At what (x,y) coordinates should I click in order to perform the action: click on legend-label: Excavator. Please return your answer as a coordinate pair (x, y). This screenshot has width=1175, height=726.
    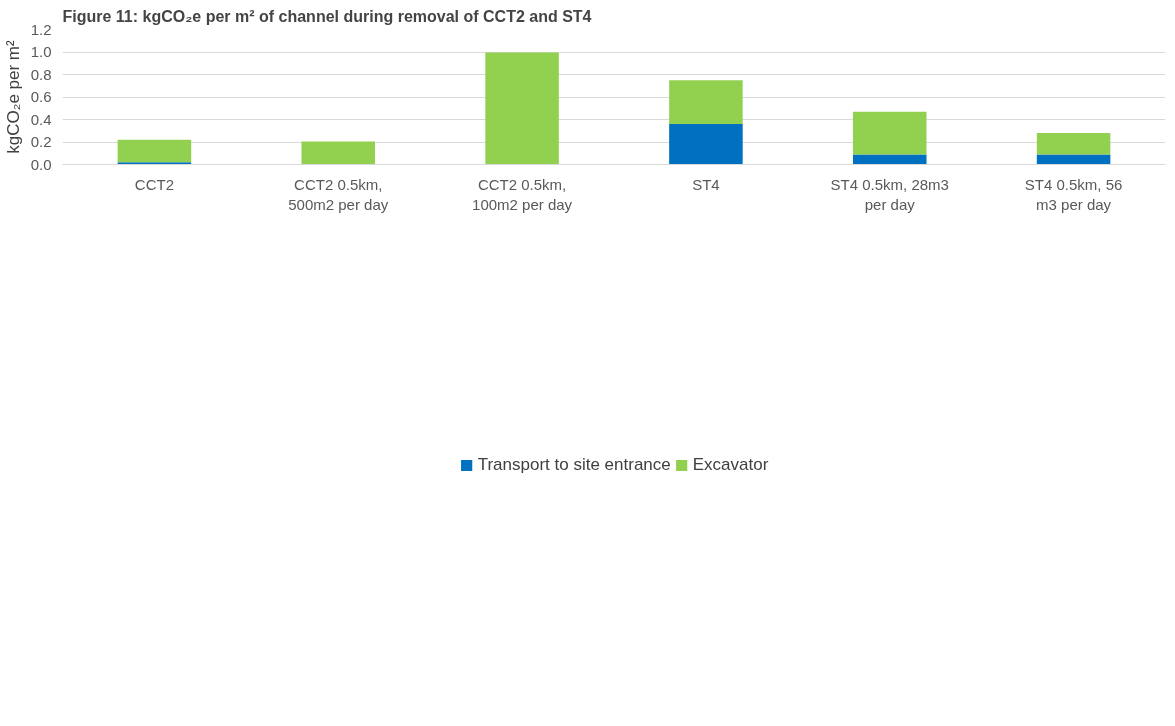
    Looking at the image, I should click on (730, 465).